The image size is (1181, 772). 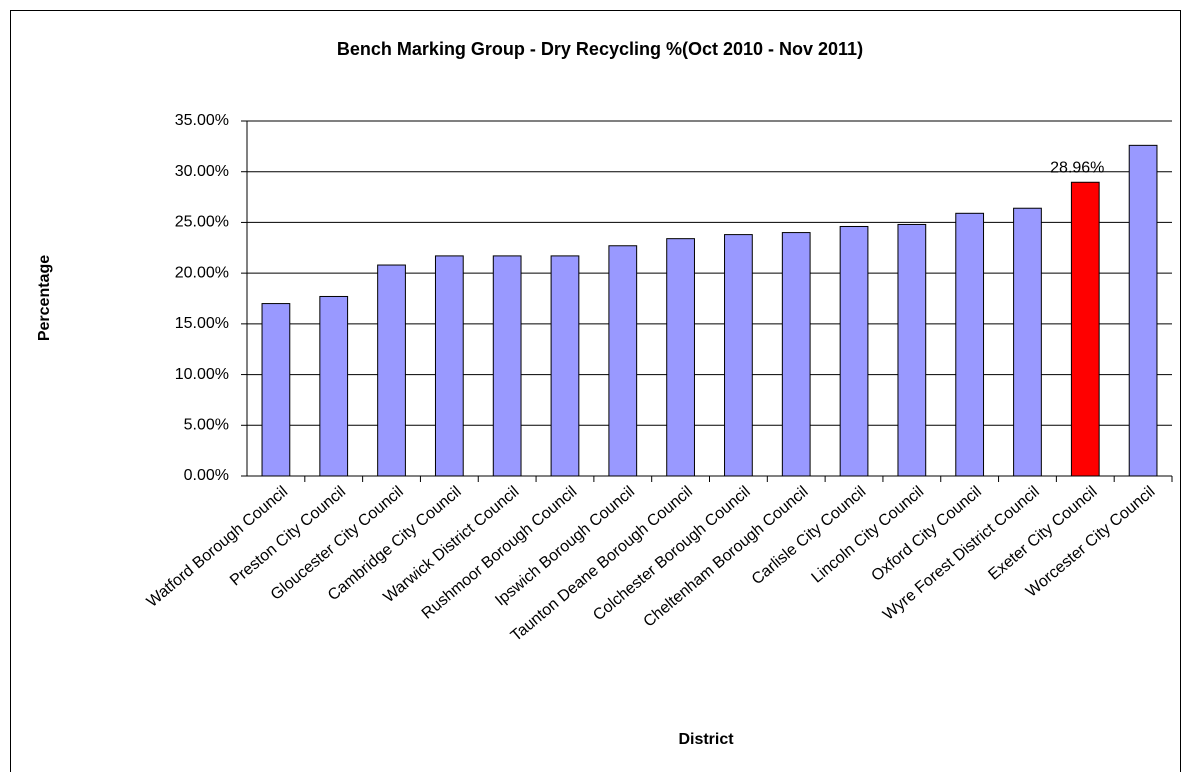 What do you see at coordinates (44, 298) in the screenshot?
I see `y-axis-label: Percentage` at bounding box center [44, 298].